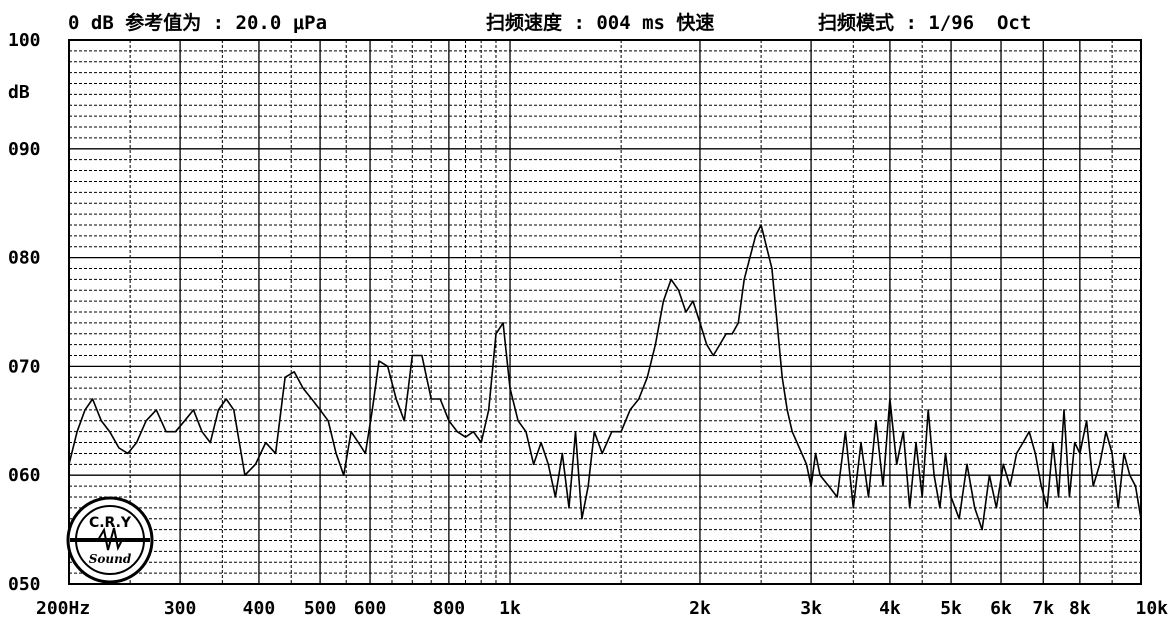 The image size is (1172, 623). Describe the element at coordinates (24, 40) in the screenshot. I see `y-tick-label: 100` at that location.